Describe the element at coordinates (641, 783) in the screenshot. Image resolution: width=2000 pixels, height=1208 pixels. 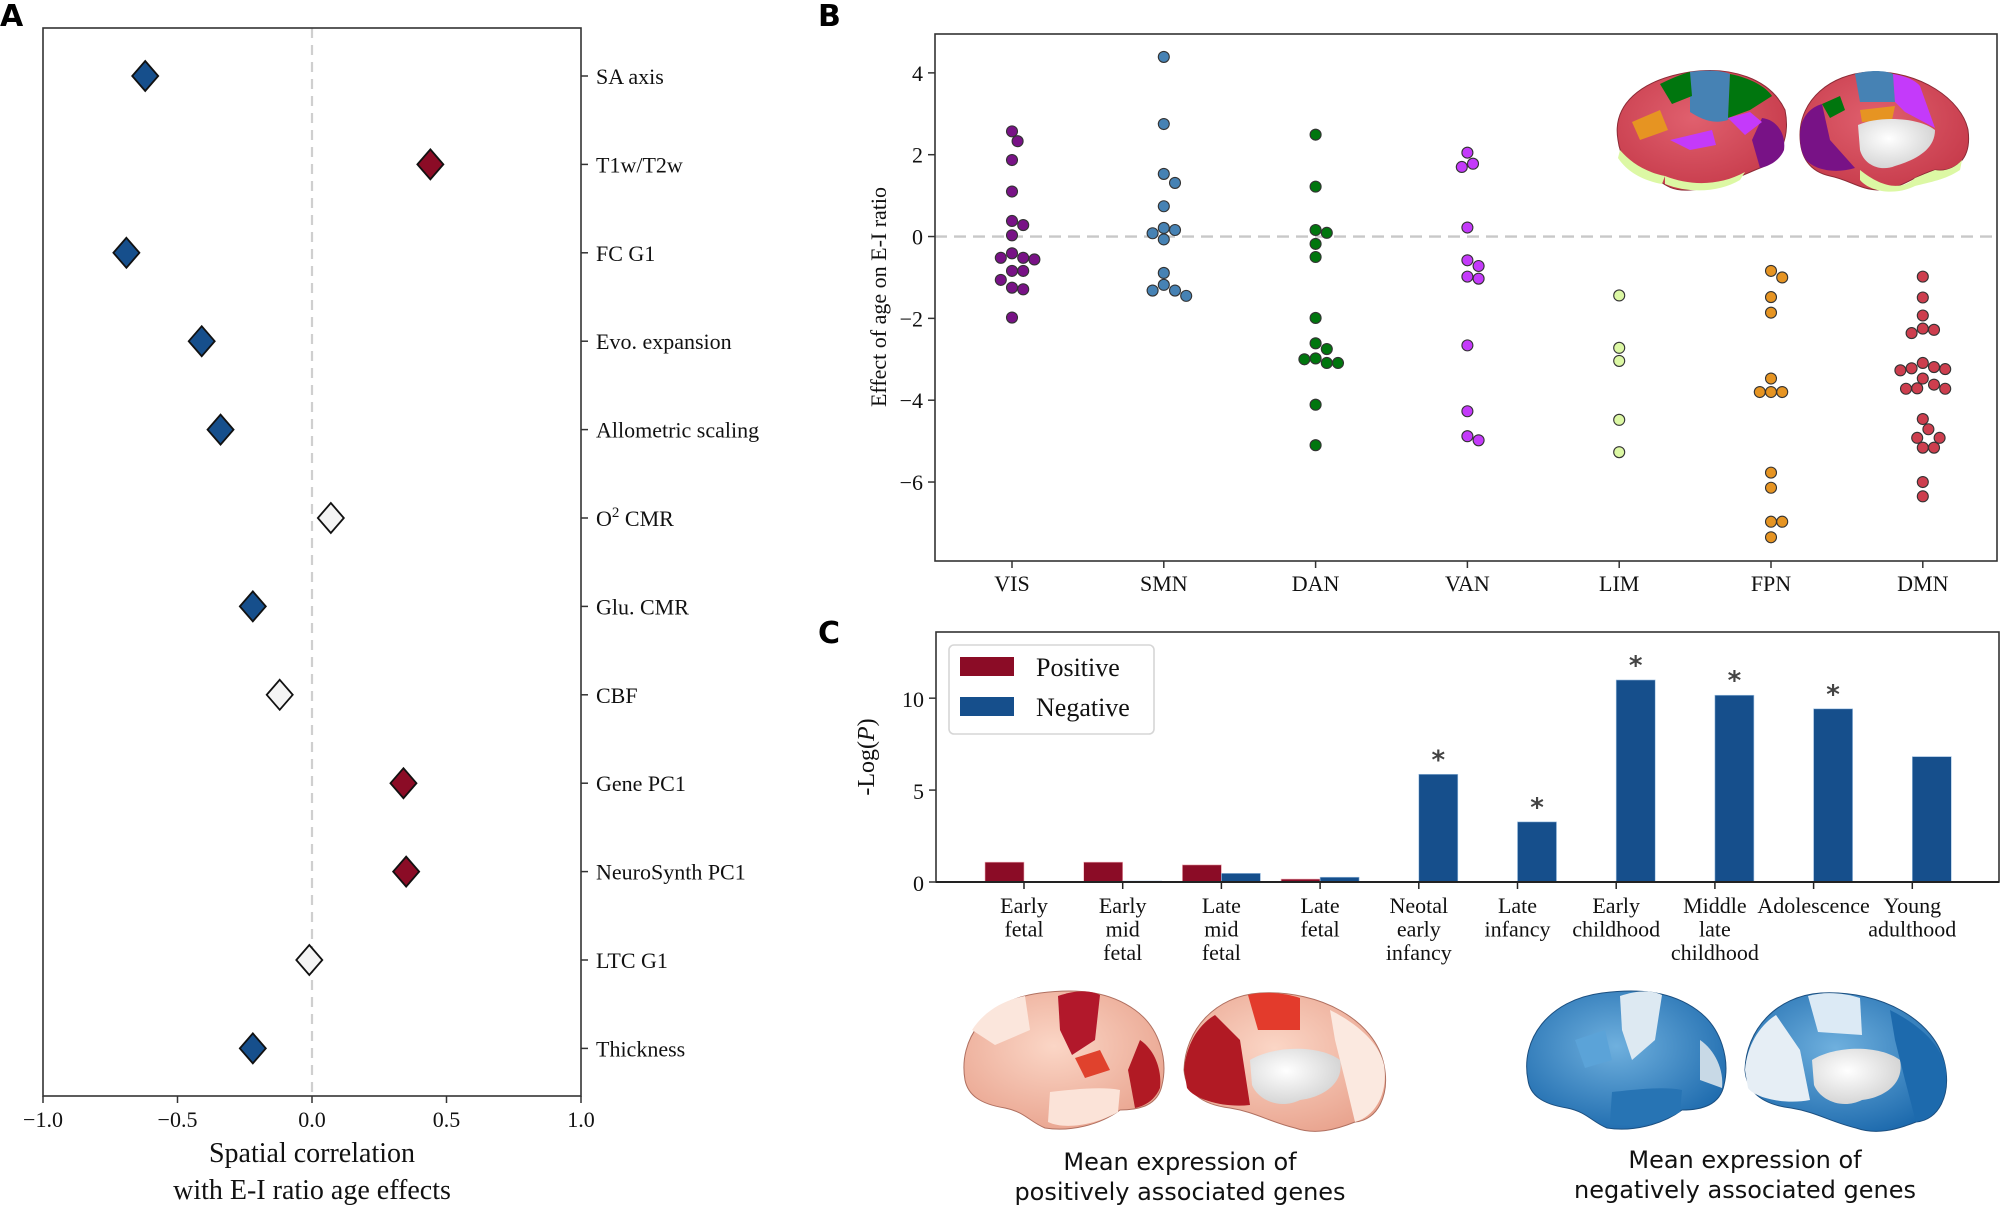
I see `y-tick-label-main: Gene PC1` at that location.